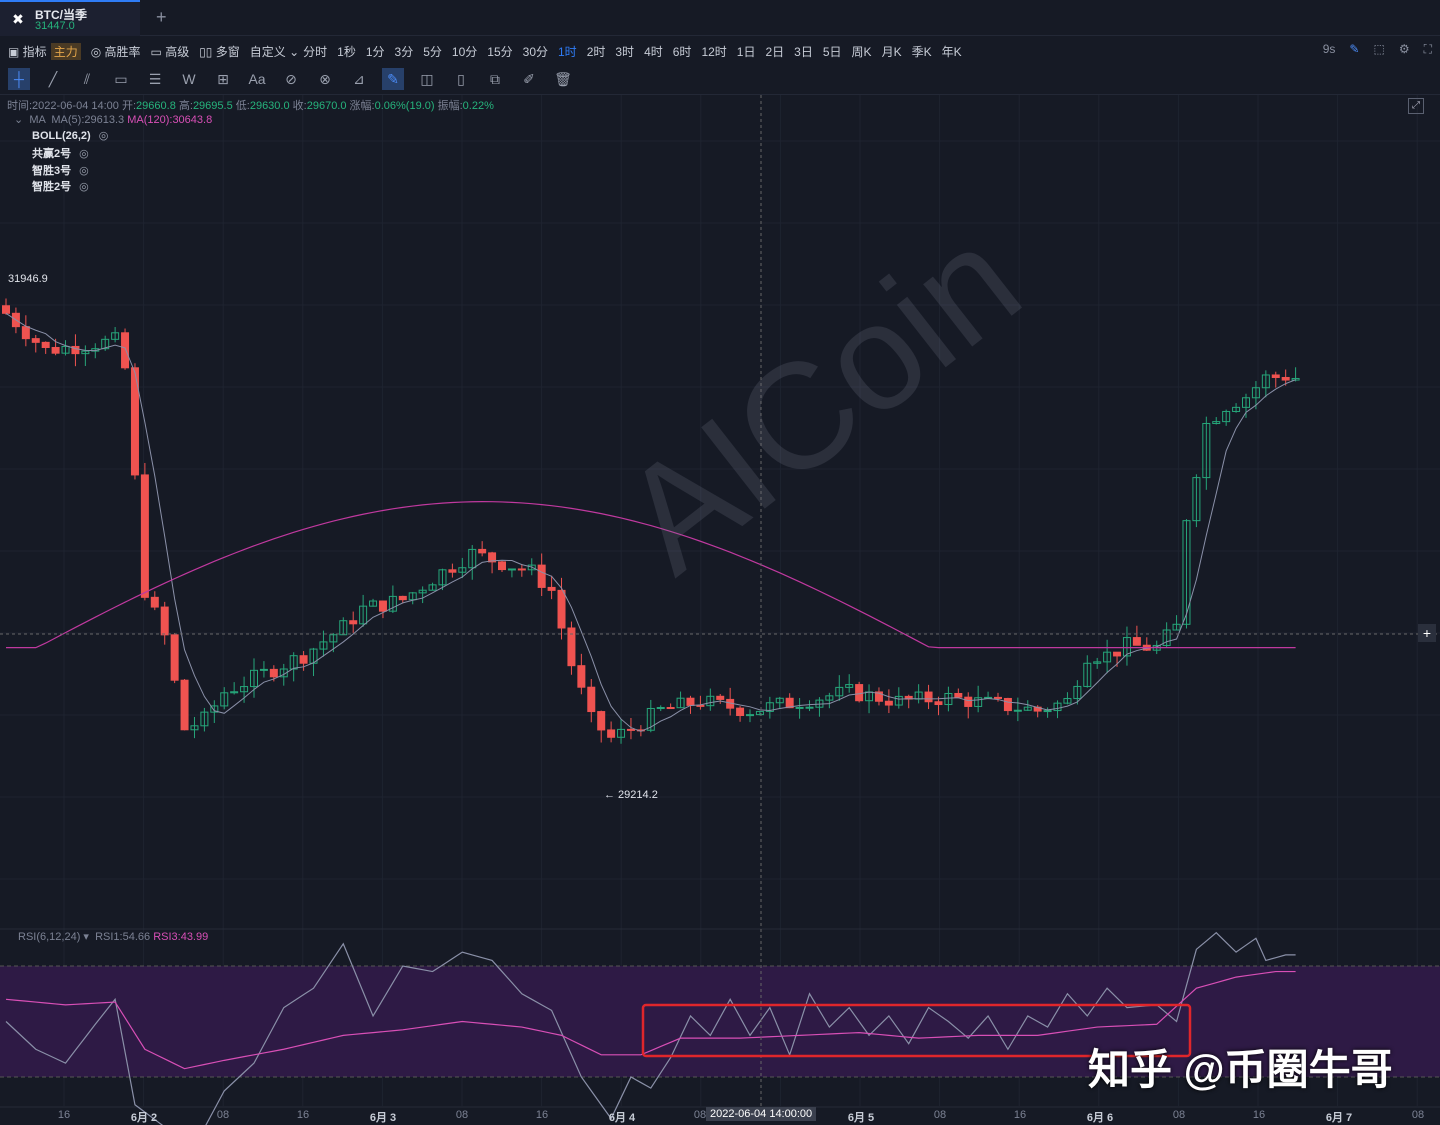 This screenshot has width=1440, height=1125. Describe the element at coordinates (1404, 49) in the screenshot. I see `settings-icon: ⚙` at that location.